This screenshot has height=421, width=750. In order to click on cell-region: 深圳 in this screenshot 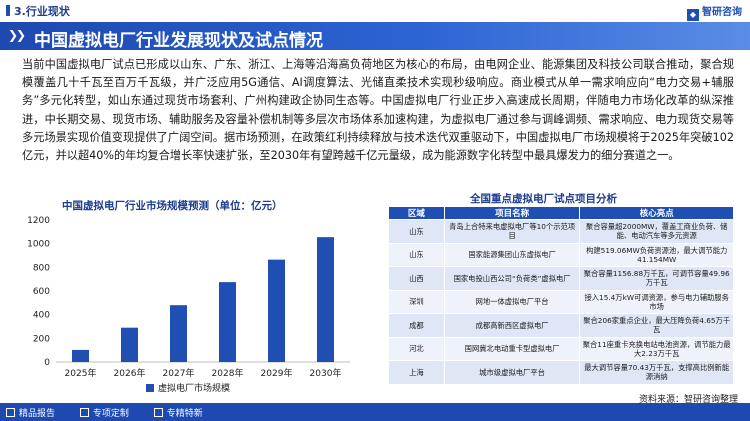, I will do `click(416, 301)`.